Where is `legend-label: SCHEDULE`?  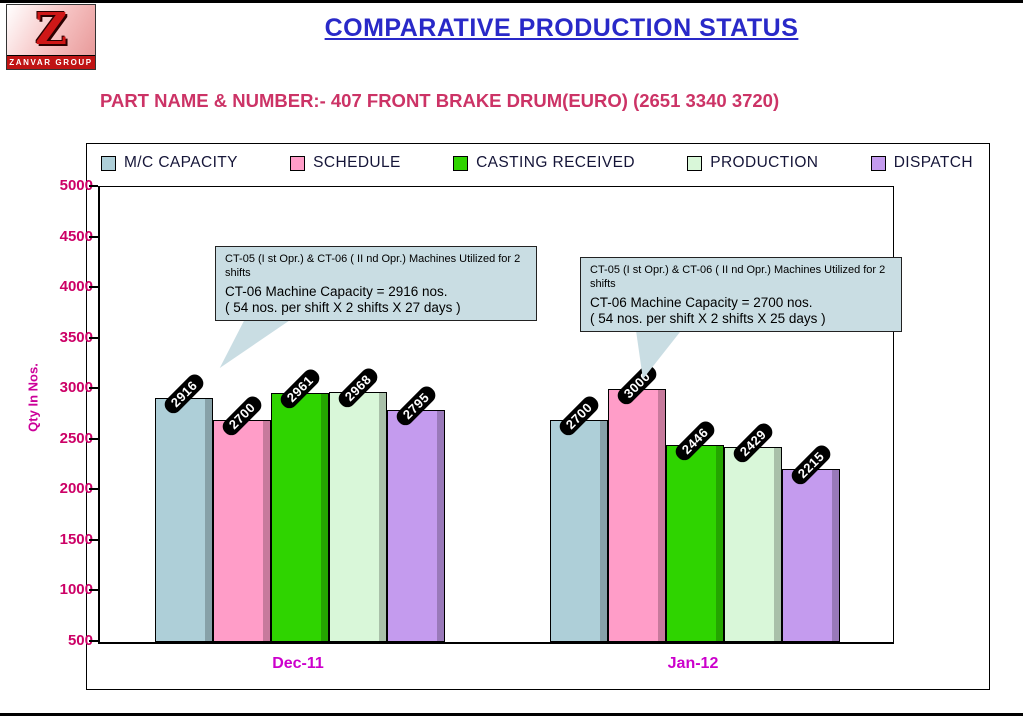 legend-label: SCHEDULE is located at coordinates (357, 162).